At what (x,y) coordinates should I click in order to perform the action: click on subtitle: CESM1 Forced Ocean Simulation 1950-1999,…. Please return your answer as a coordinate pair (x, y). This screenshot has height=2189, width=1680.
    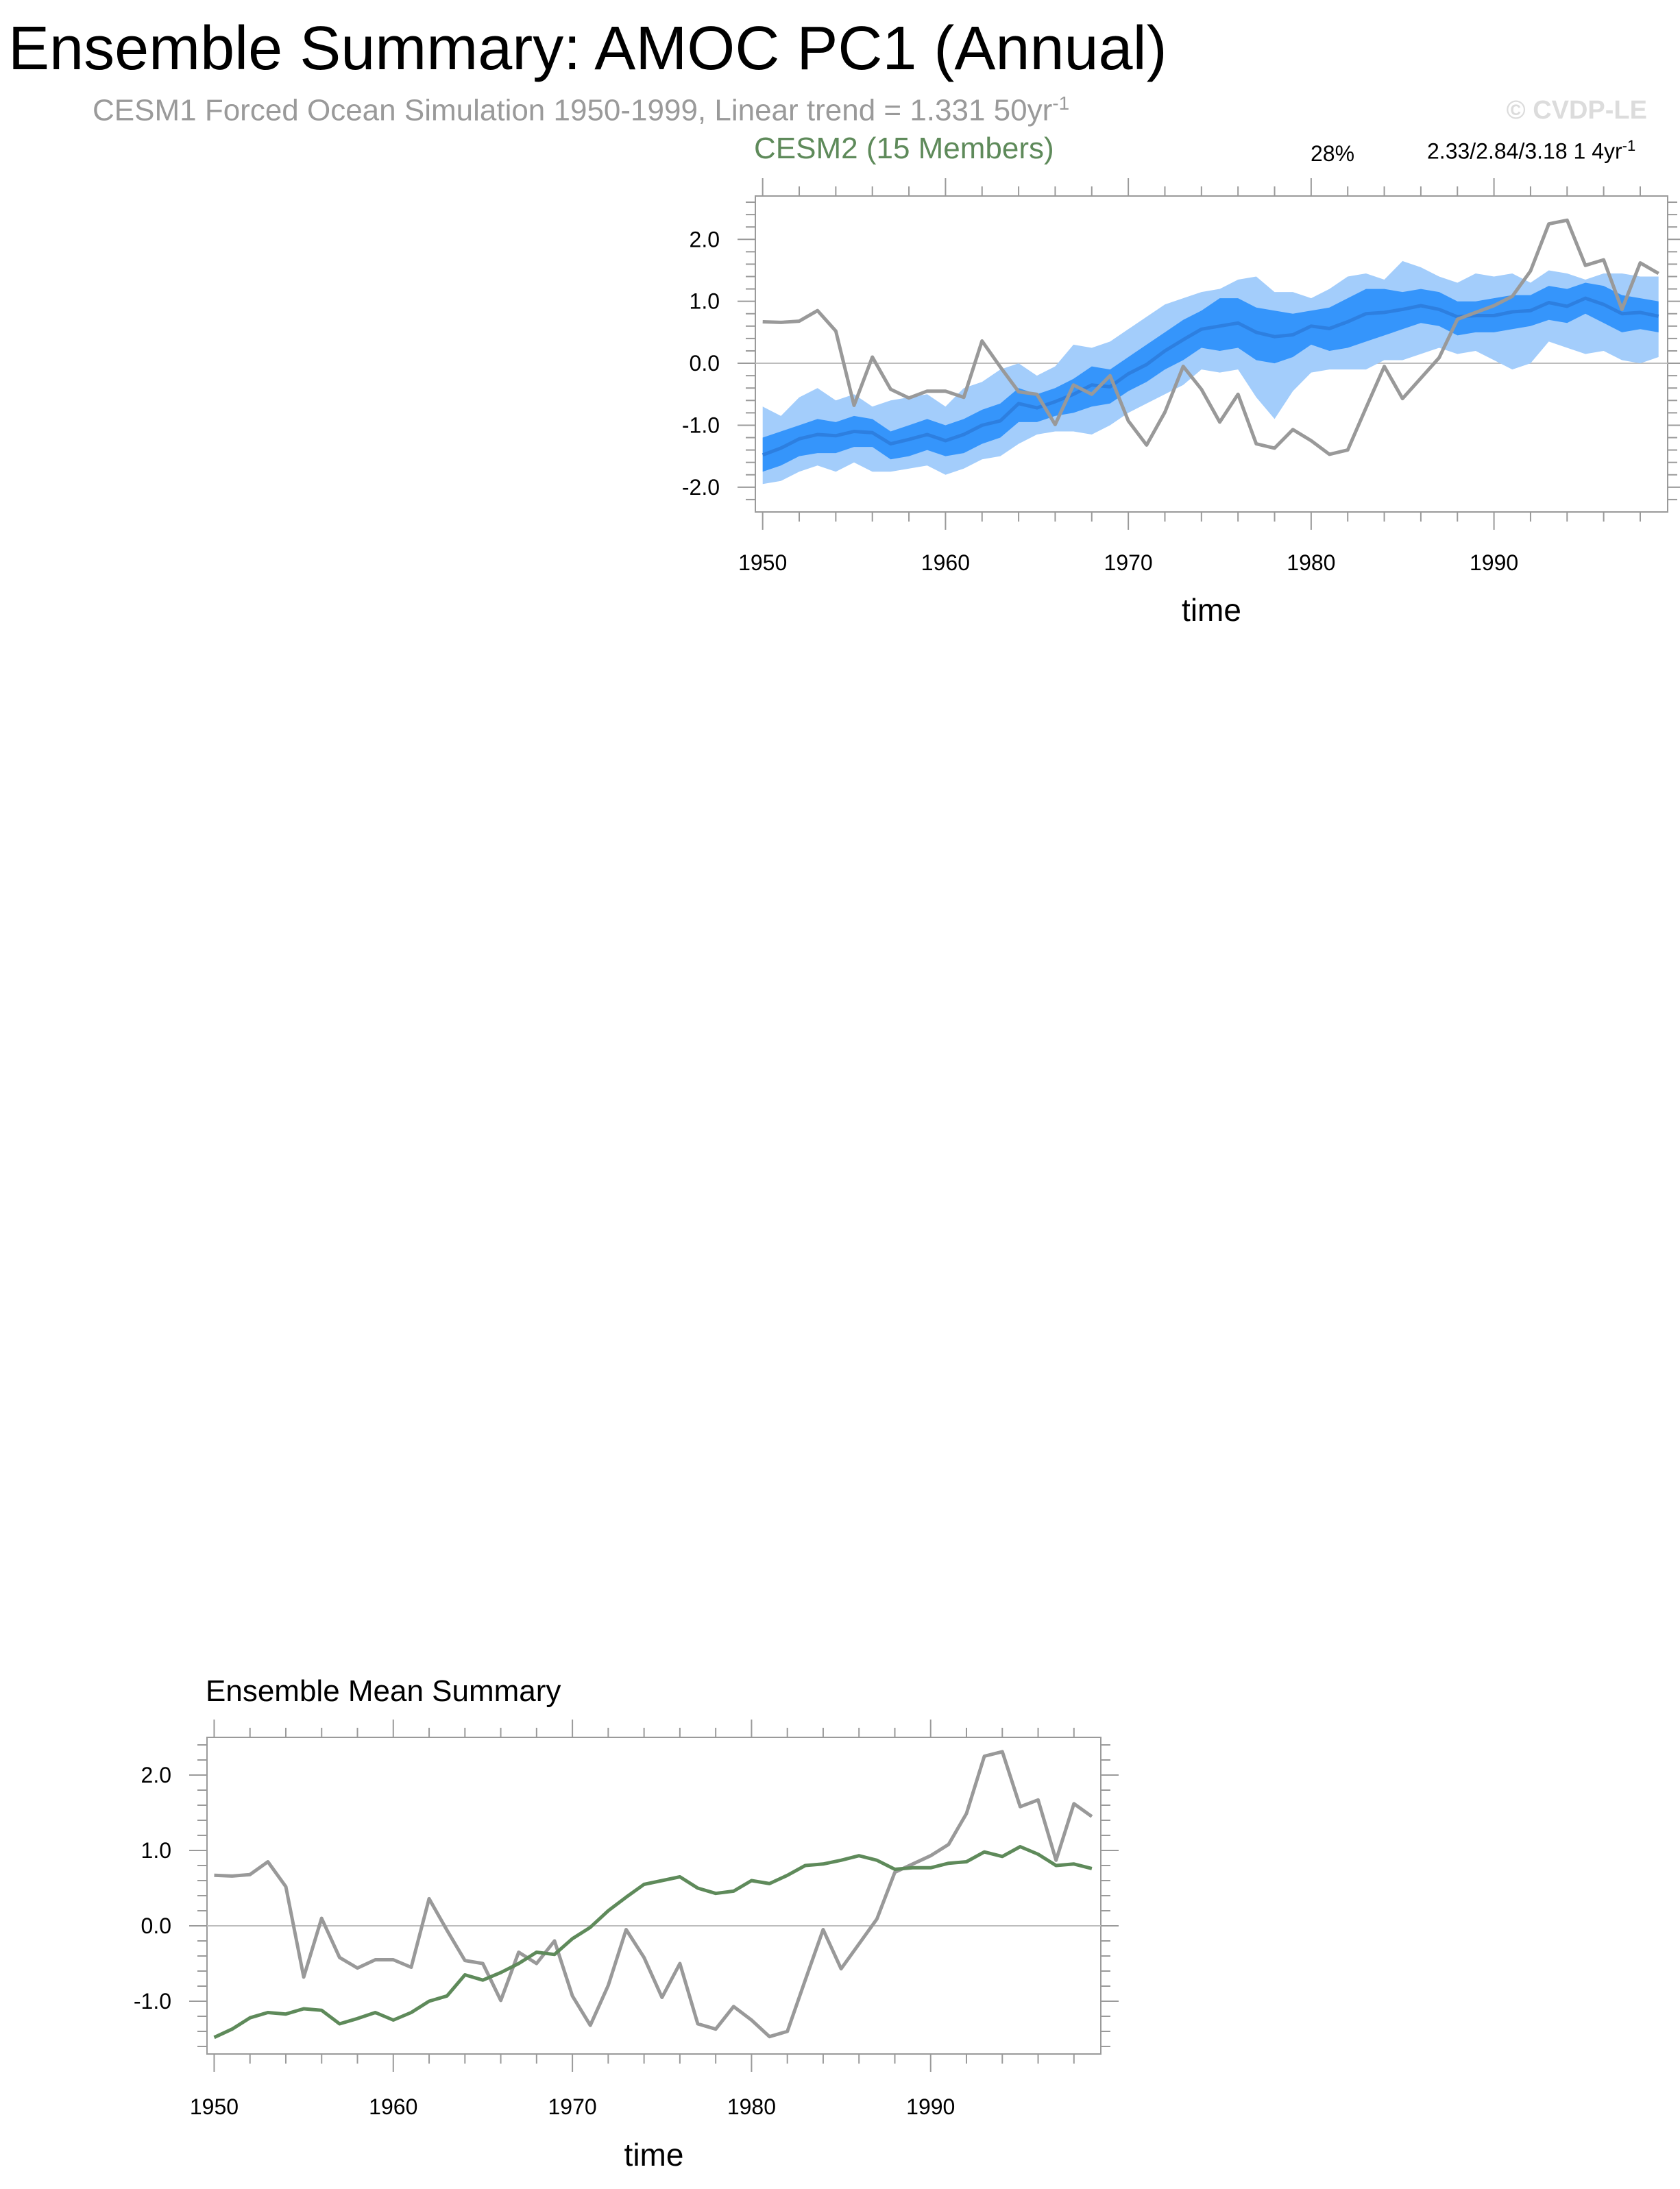
    Looking at the image, I should click on (581, 110).